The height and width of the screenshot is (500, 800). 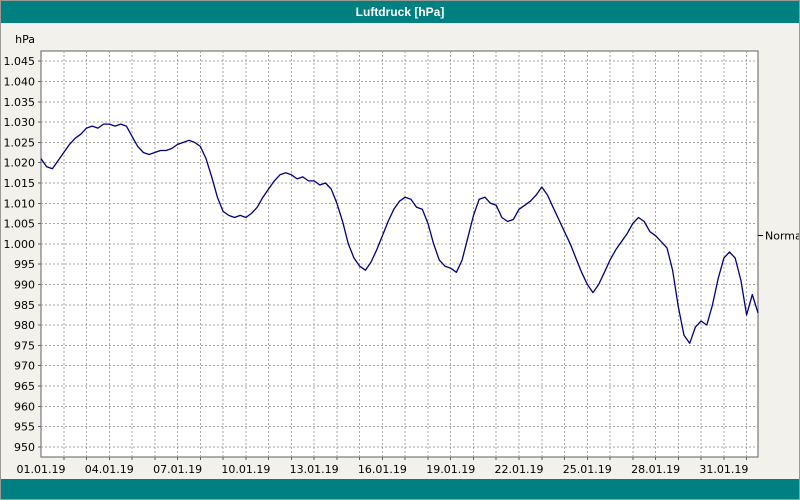 What do you see at coordinates (20, 224) in the screenshot?
I see `y-tick-label: 1.005` at bounding box center [20, 224].